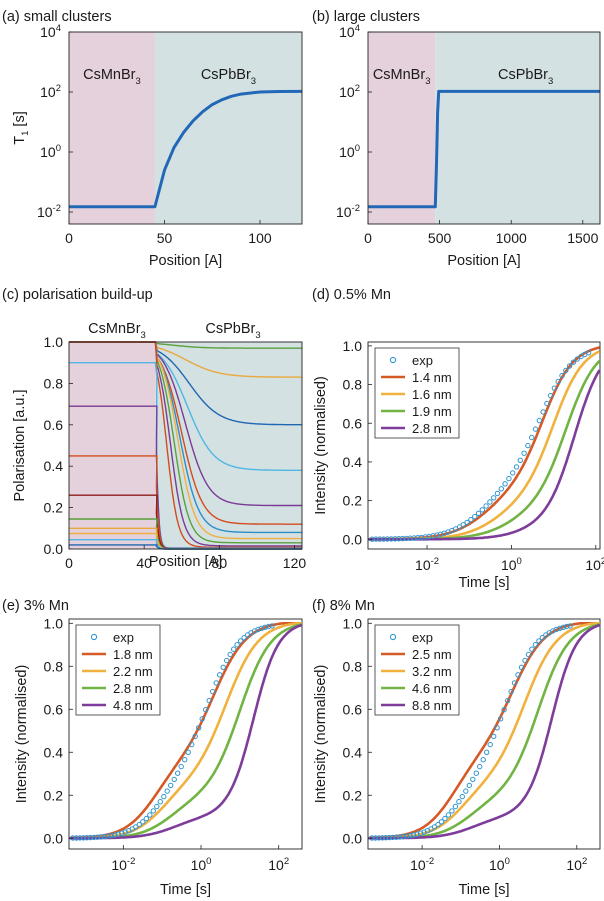  What do you see at coordinates (582, 238) in the screenshot?
I see `x-tick-label: 1500` at bounding box center [582, 238].